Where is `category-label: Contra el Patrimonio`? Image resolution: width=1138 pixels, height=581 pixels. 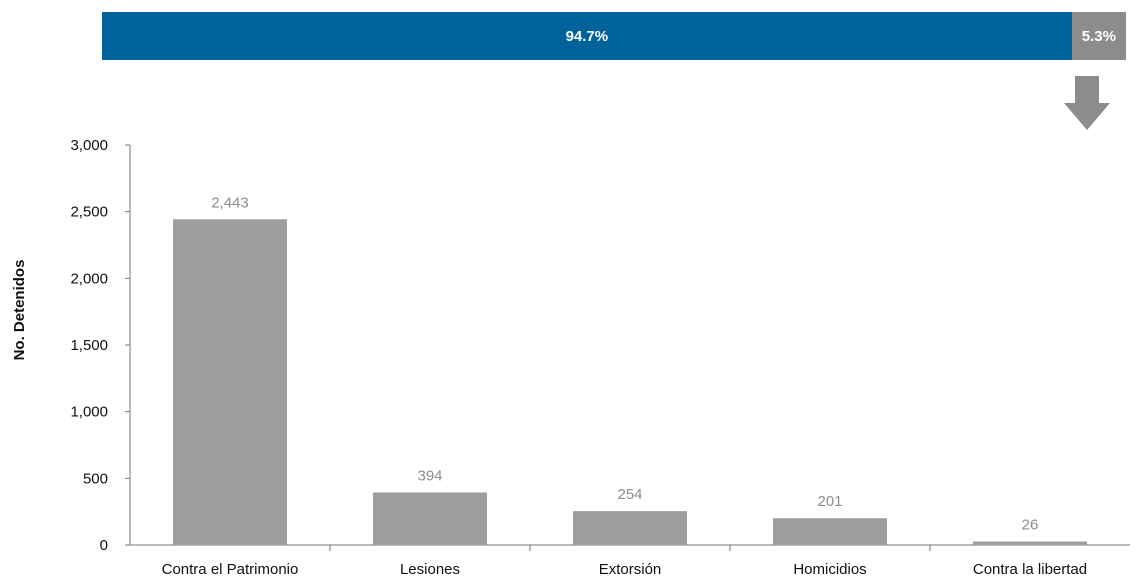 category-label: Contra el Patrimonio is located at coordinates (230, 569).